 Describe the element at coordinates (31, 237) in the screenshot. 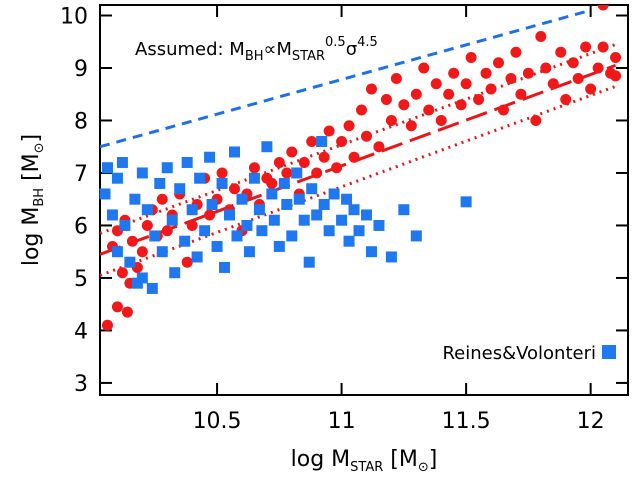

I see `y-title-text: log M` at that location.